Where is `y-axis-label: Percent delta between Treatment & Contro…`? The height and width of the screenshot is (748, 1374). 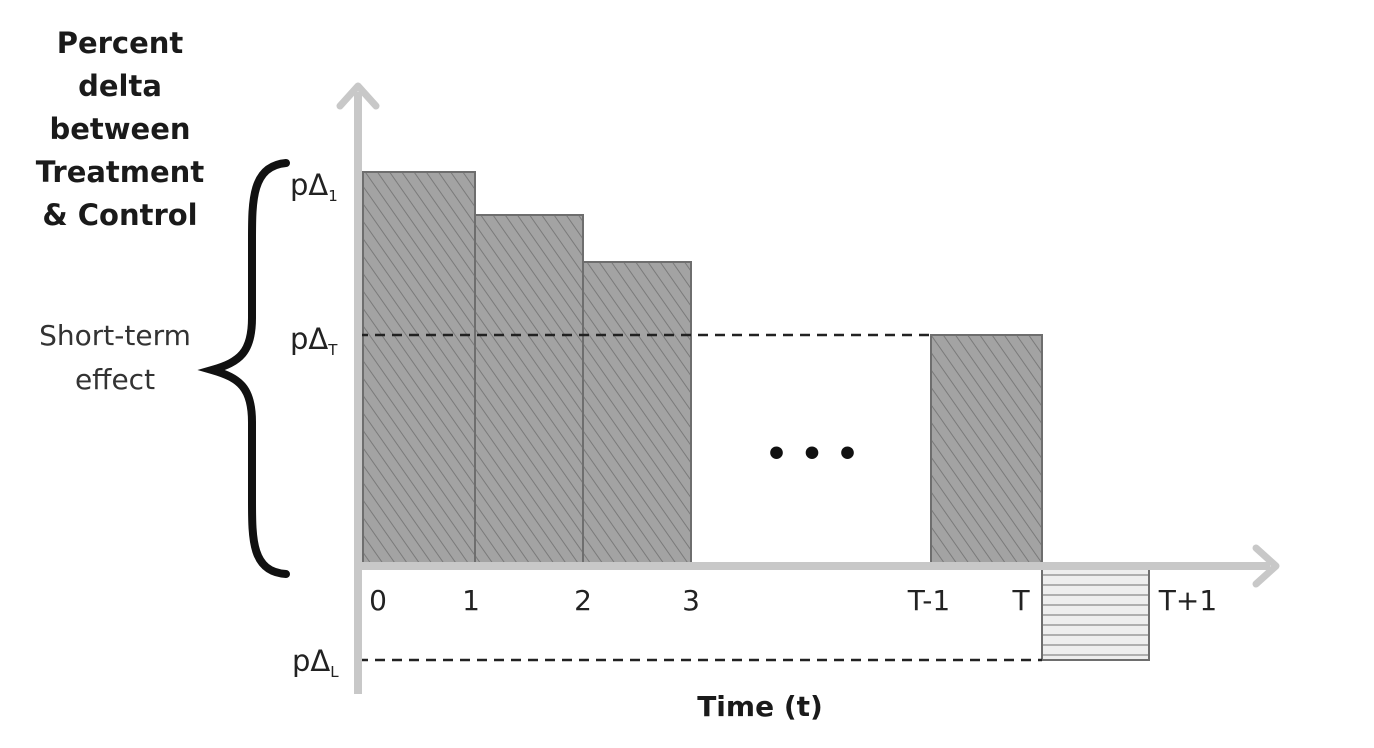 y-axis-label: Percent delta between Treatment & Contro… is located at coordinates (120, 129).